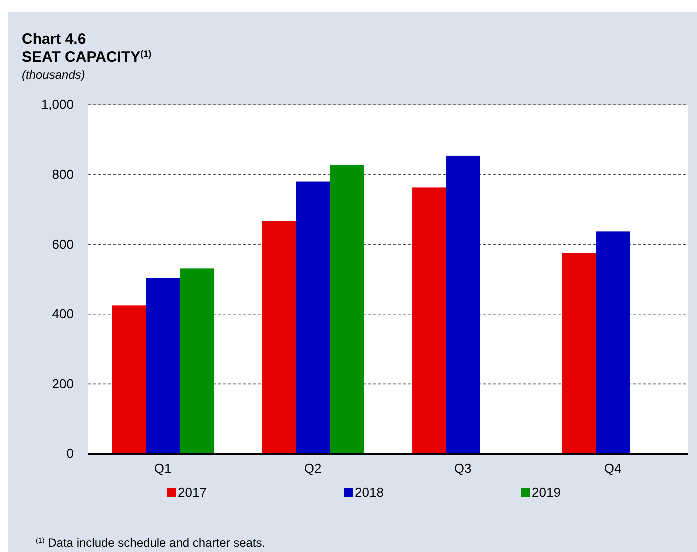 The width and height of the screenshot is (697, 552). I want to click on legend-label: 2017, so click(192, 492).